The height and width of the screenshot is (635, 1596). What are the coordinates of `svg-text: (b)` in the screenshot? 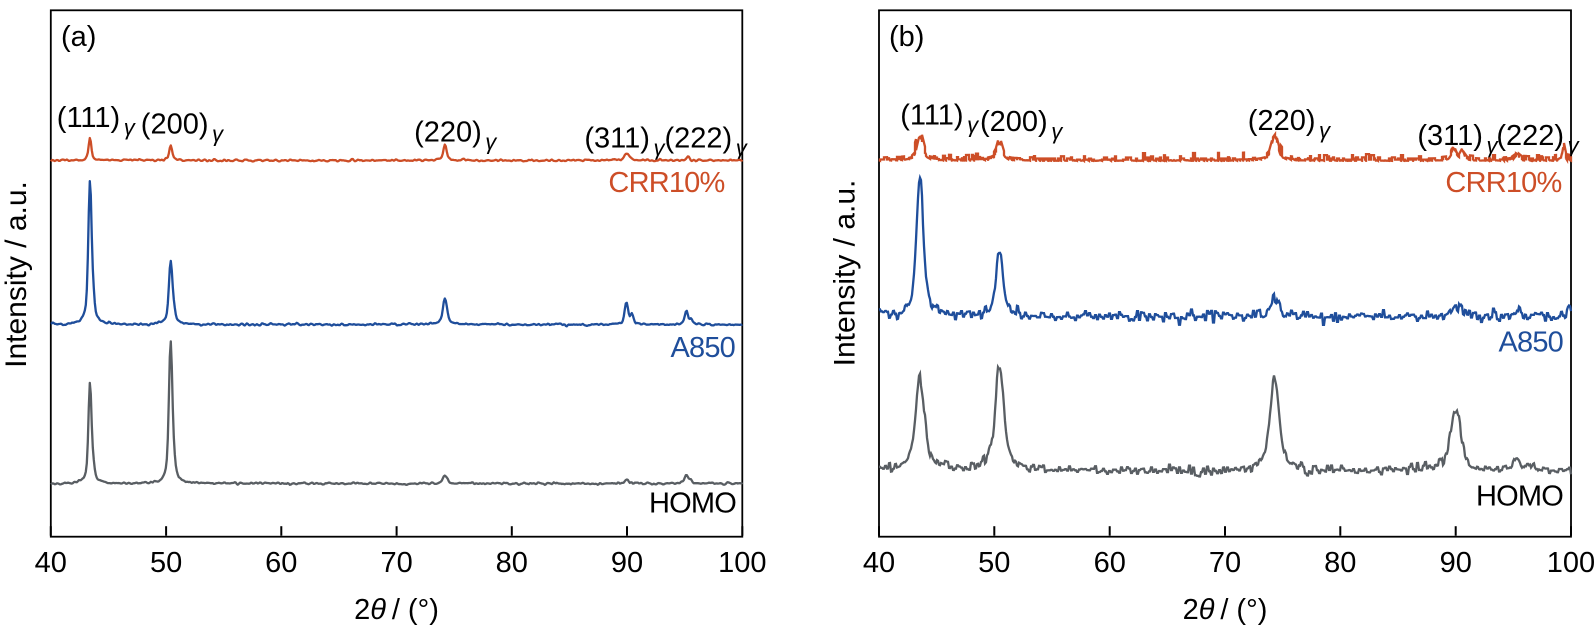 It's located at (906, 37).